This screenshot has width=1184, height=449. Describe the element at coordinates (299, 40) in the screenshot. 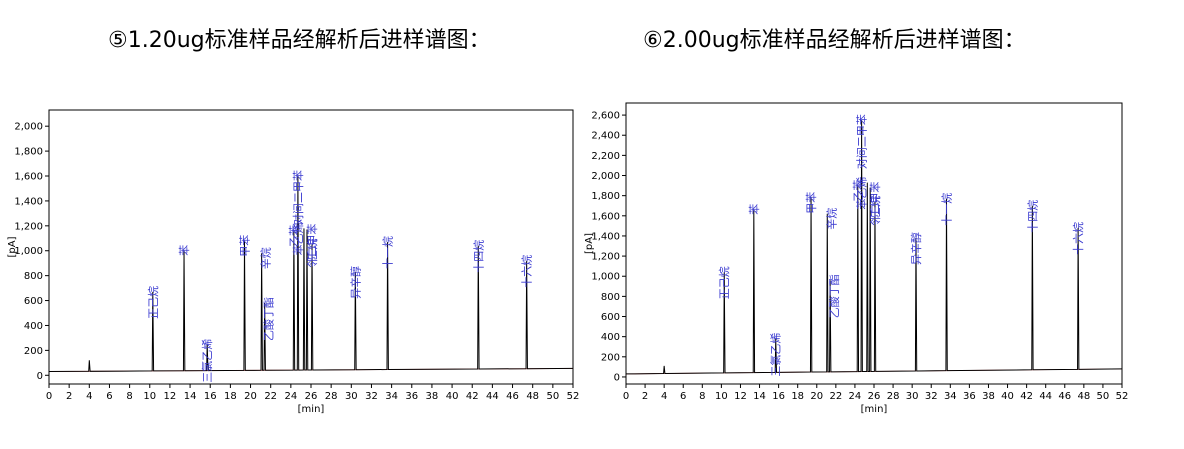

I see `chart-title-5: ⑤1.20ug标准样品经解析后进样谱图：` at that location.